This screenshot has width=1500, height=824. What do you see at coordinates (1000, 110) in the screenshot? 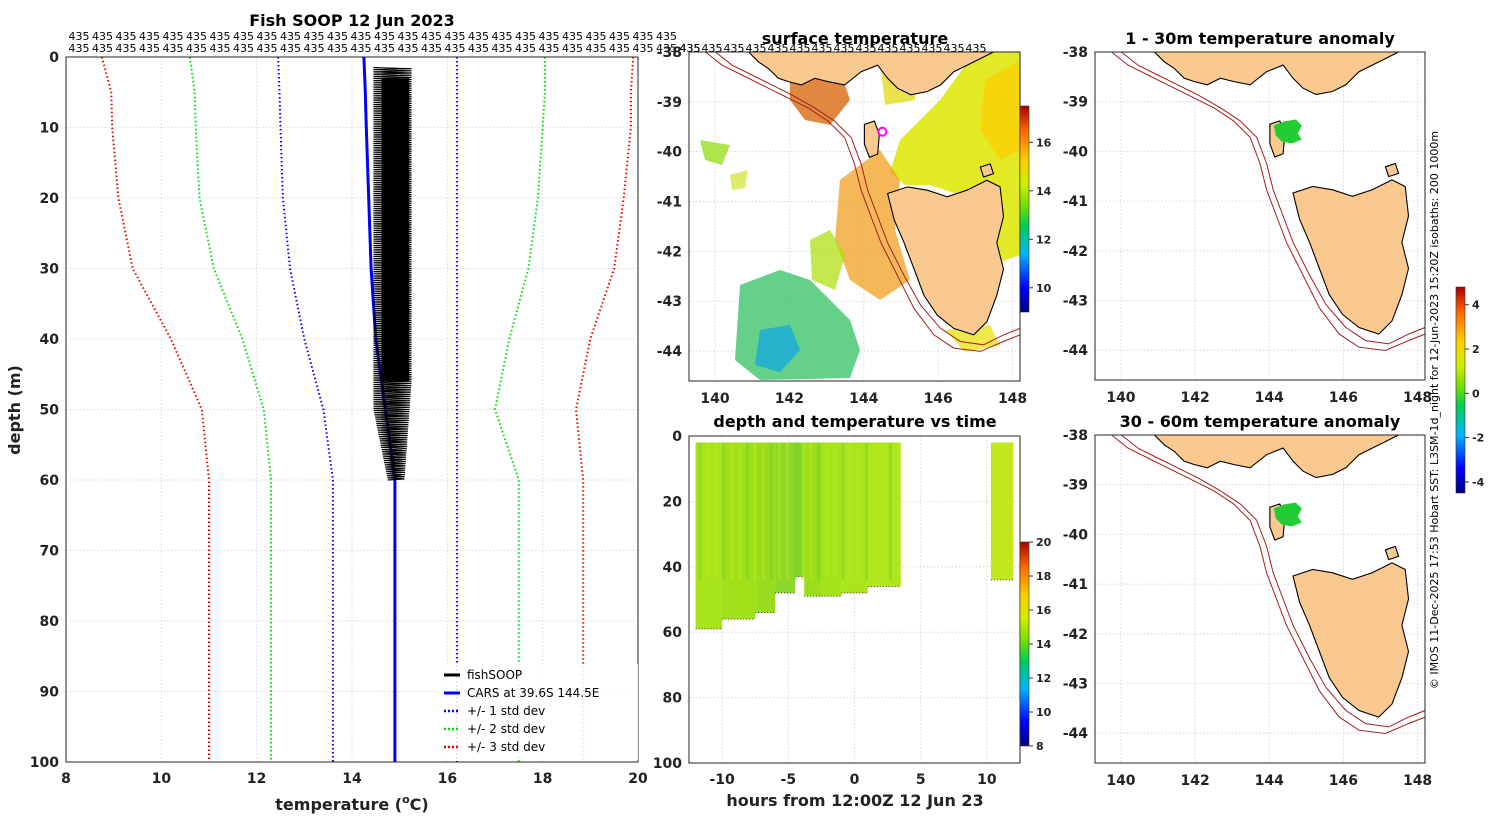
I see `sst-field-warm-east` at bounding box center [1000, 110].